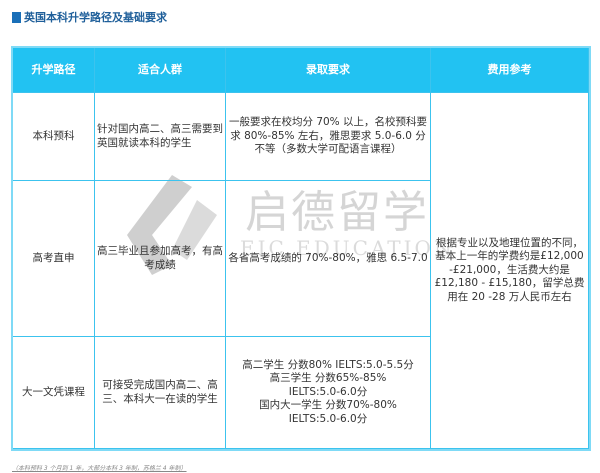 The width and height of the screenshot is (600, 473). Describe the element at coordinates (160, 258) in the screenshot. I see `audience-cell: 高三毕业且参加高考，有高考成绩` at that location.